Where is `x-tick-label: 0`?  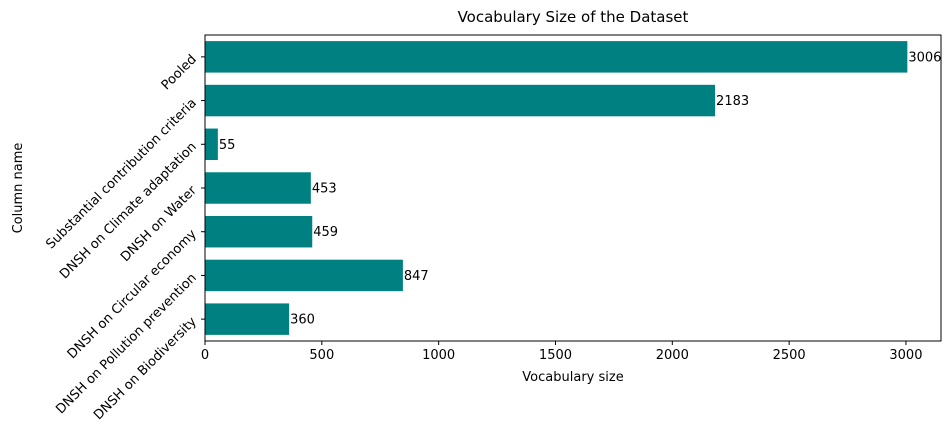 x-tick-label: 0 is located at coordinates (205, 355).